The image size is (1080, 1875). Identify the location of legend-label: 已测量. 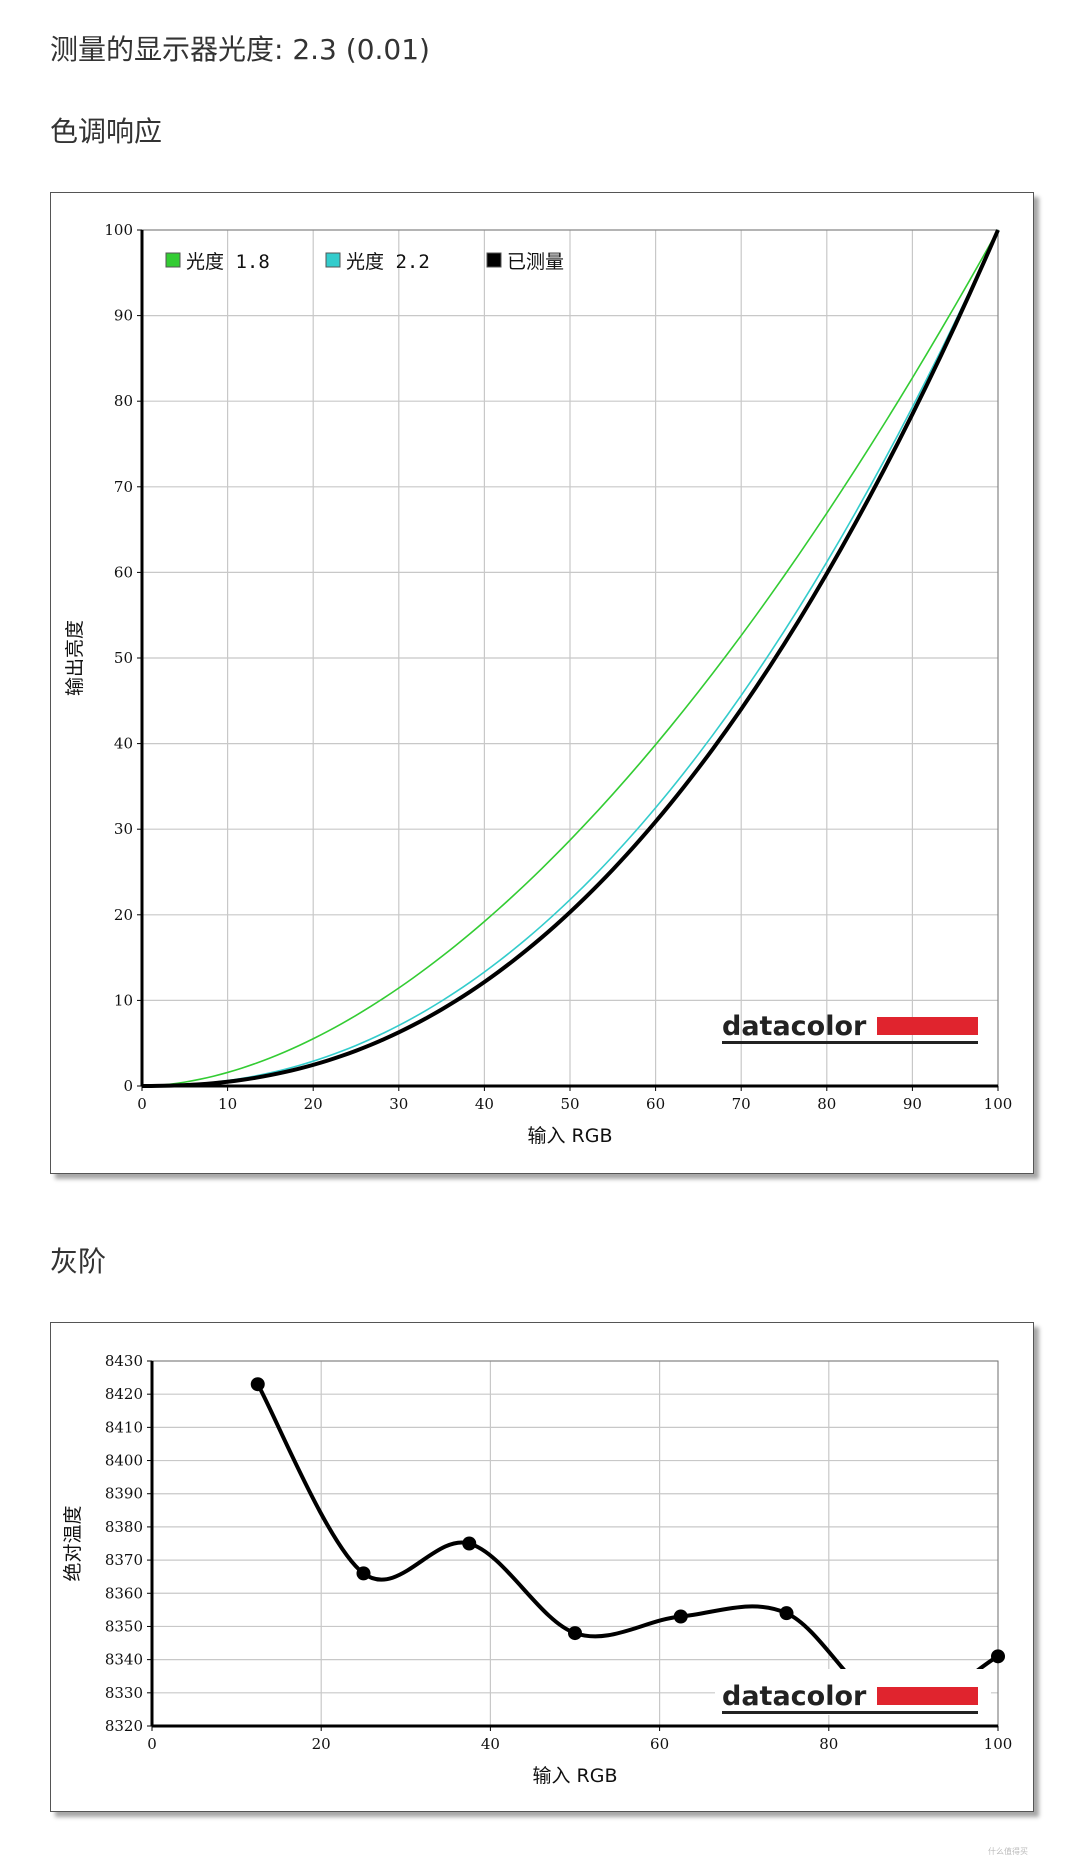
(535, 262).